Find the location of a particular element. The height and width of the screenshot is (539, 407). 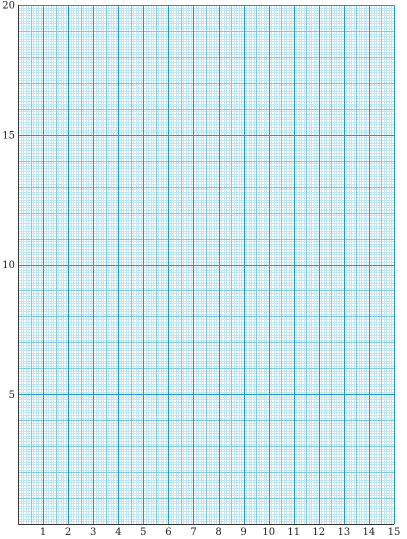

x-tick-label: 11 is located at coordinates (293, 532).